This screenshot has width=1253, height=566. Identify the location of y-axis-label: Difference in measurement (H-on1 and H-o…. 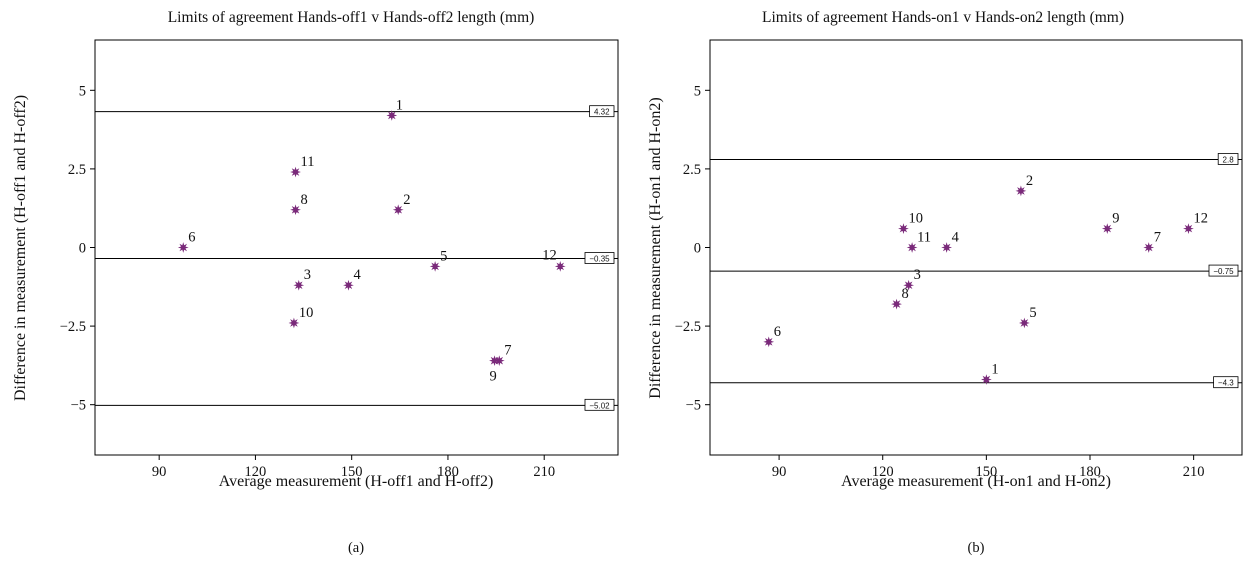
(655, 247).